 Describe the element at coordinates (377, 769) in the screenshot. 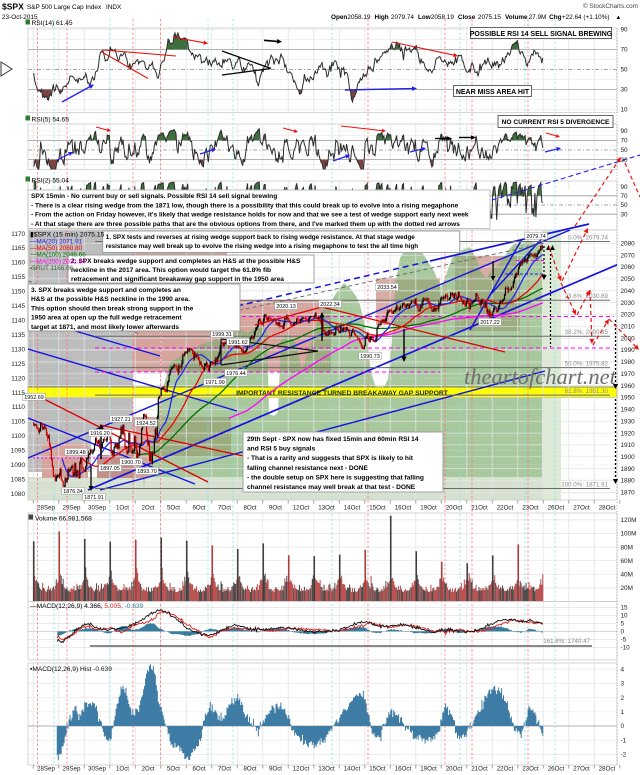

I see `svg-text: 15Oct` at that location.